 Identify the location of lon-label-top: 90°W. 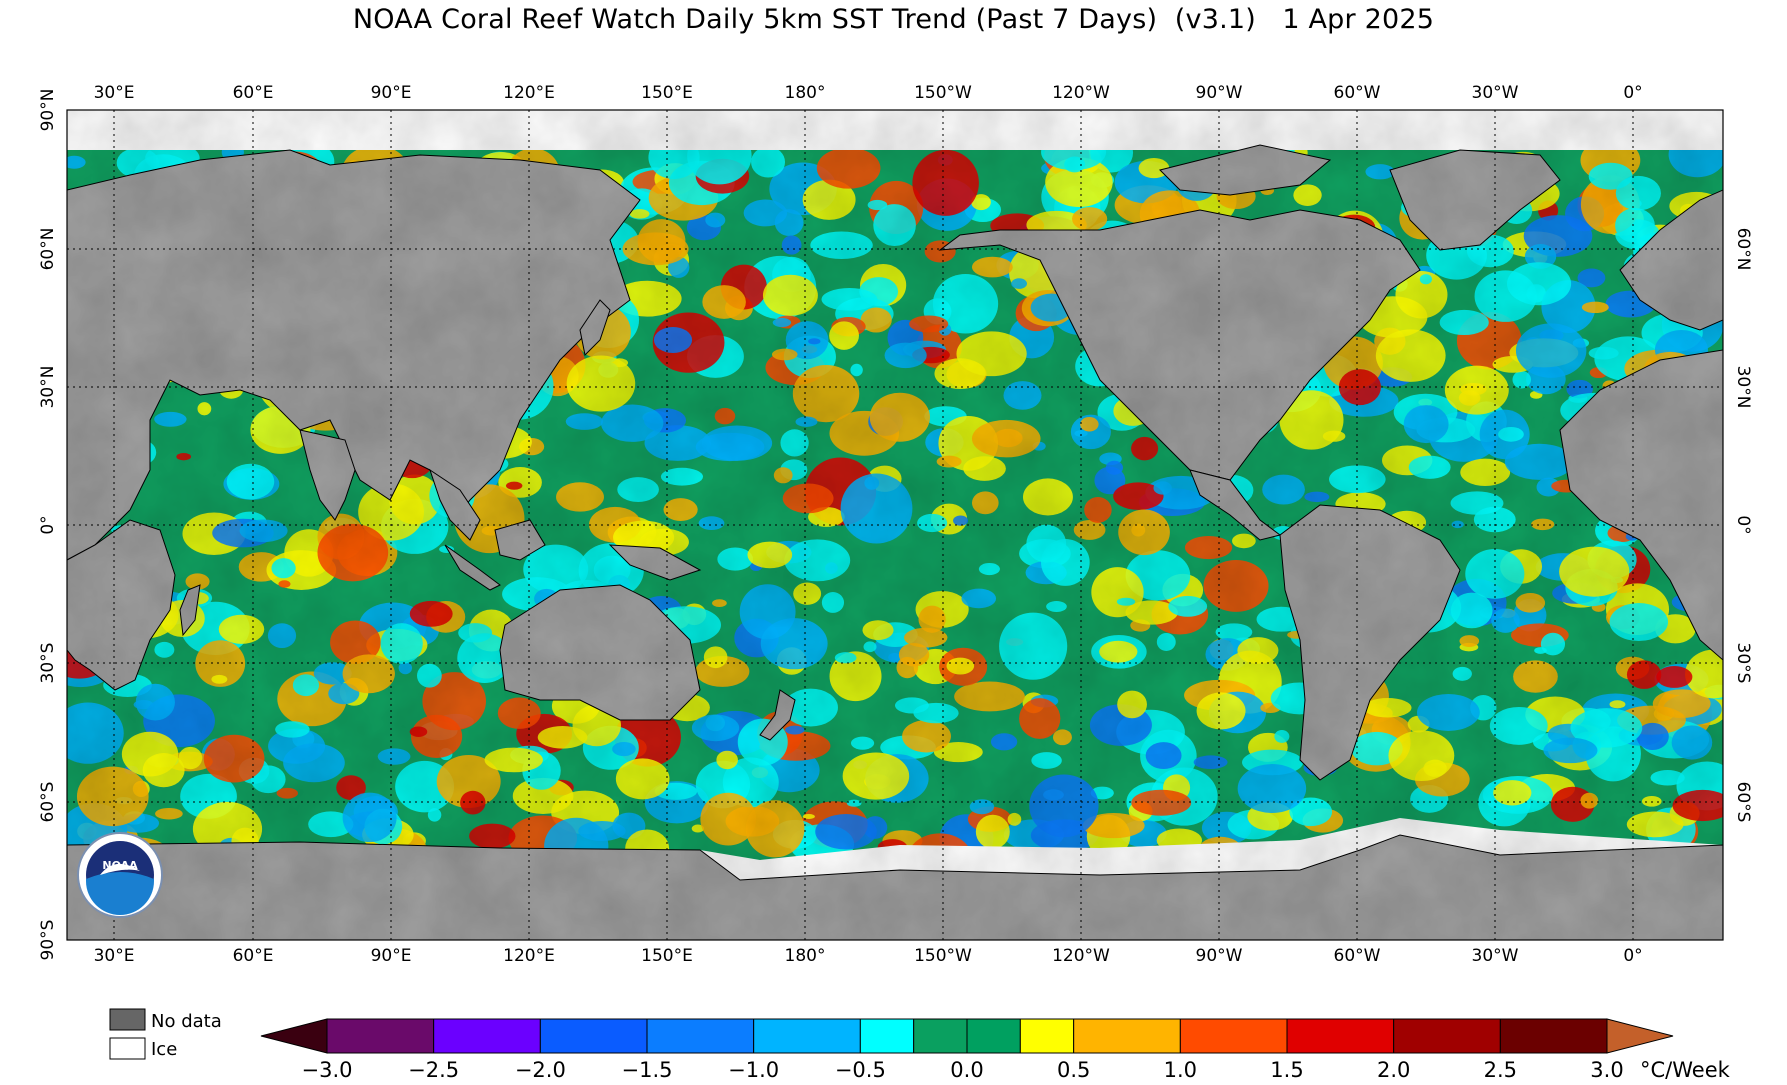
(1219, 93).